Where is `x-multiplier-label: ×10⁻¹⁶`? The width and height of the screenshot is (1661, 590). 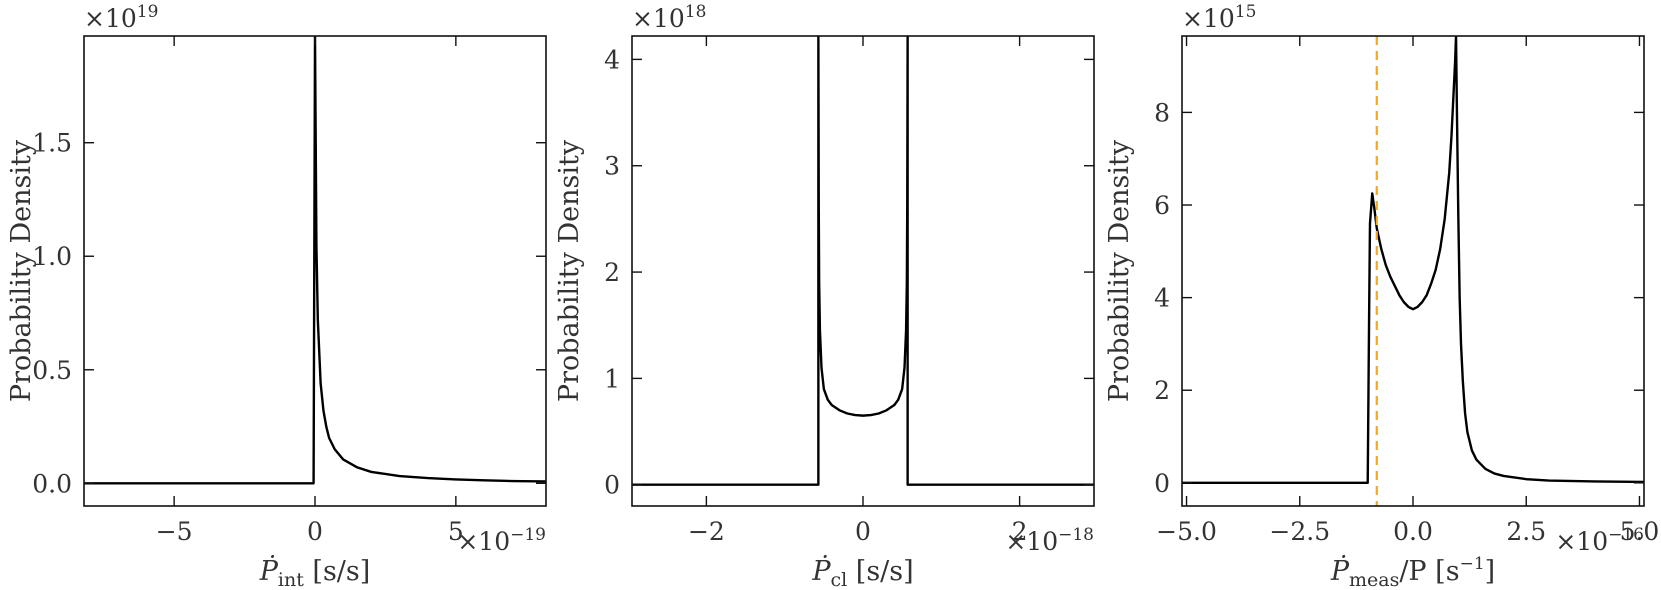
x-multiplier-label: ×10⁻¹⁶ is located at coordinates (1599, 540).